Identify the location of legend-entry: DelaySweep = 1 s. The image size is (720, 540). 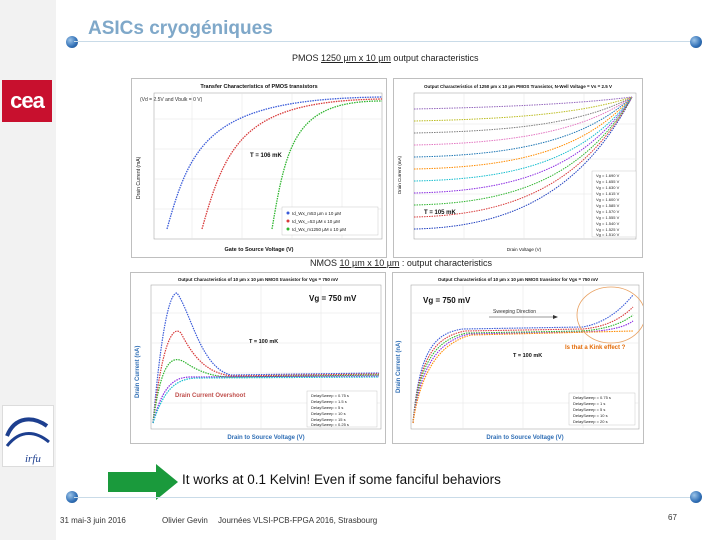
(589, 403).